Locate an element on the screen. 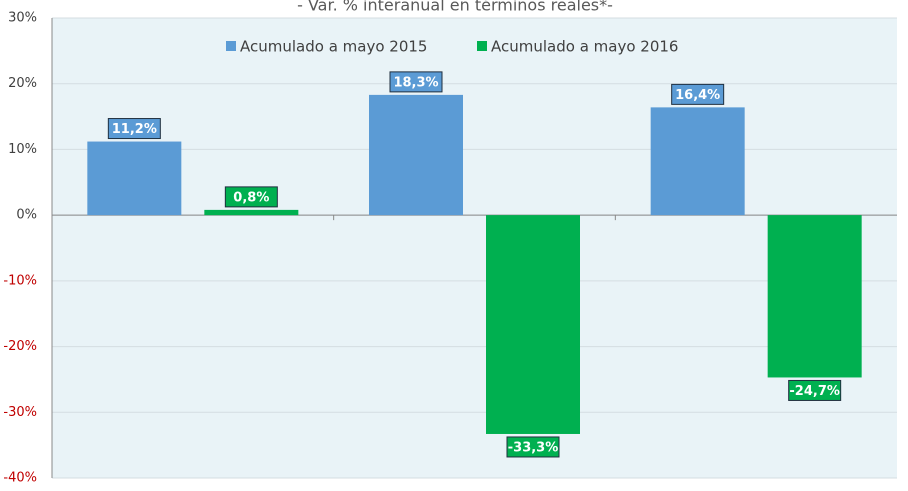 The image size is (908, 491). data-label: 11,2% is located at coordinates (134, 129).